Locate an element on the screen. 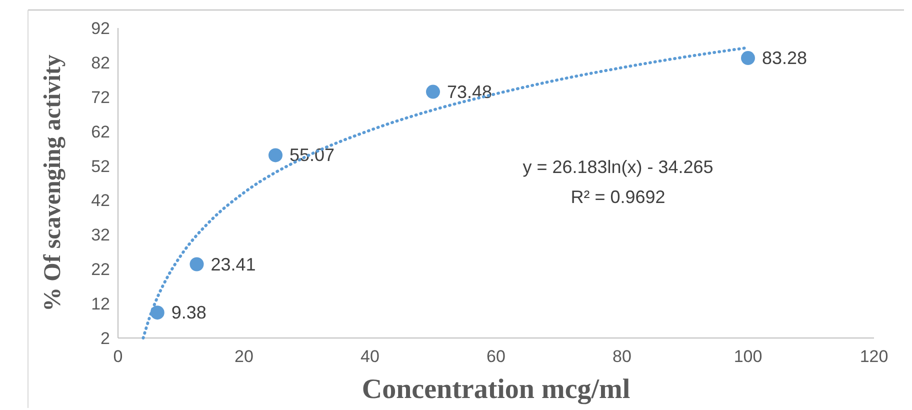 The width and height of the screenshot is (912, 410). y-tick-label: 42 is located at coordinates (100, 200).